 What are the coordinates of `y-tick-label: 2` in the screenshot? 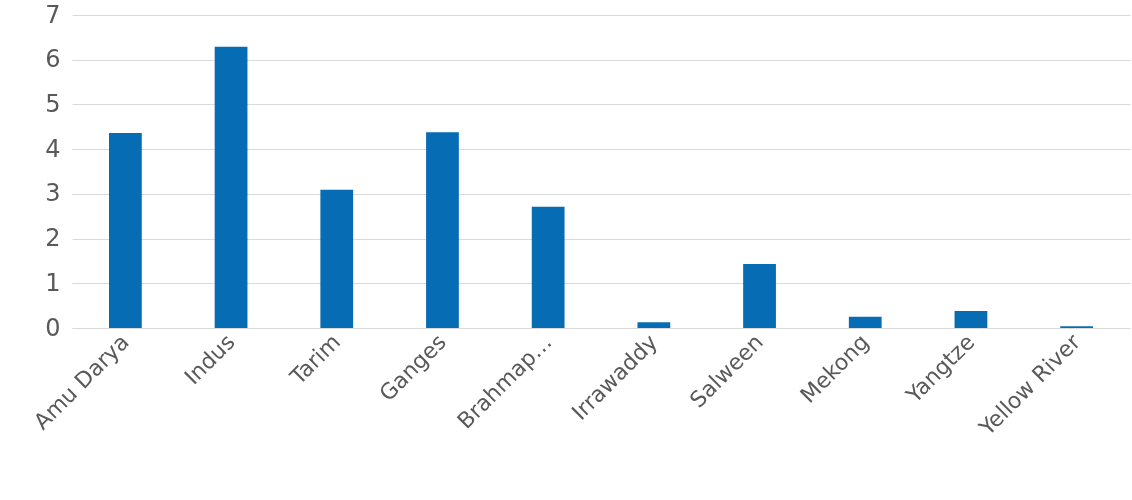 It's located at (53, 238).